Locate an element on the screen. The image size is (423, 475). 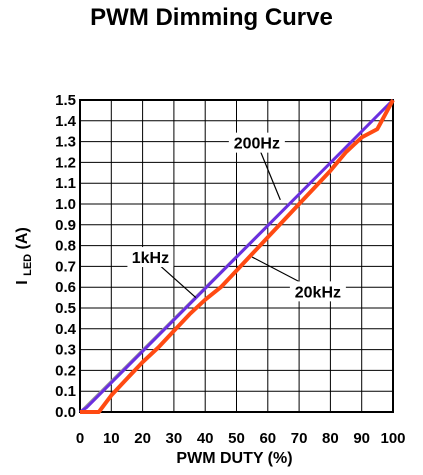
x-tick-label: 30 is located at coordinates (174, 438).